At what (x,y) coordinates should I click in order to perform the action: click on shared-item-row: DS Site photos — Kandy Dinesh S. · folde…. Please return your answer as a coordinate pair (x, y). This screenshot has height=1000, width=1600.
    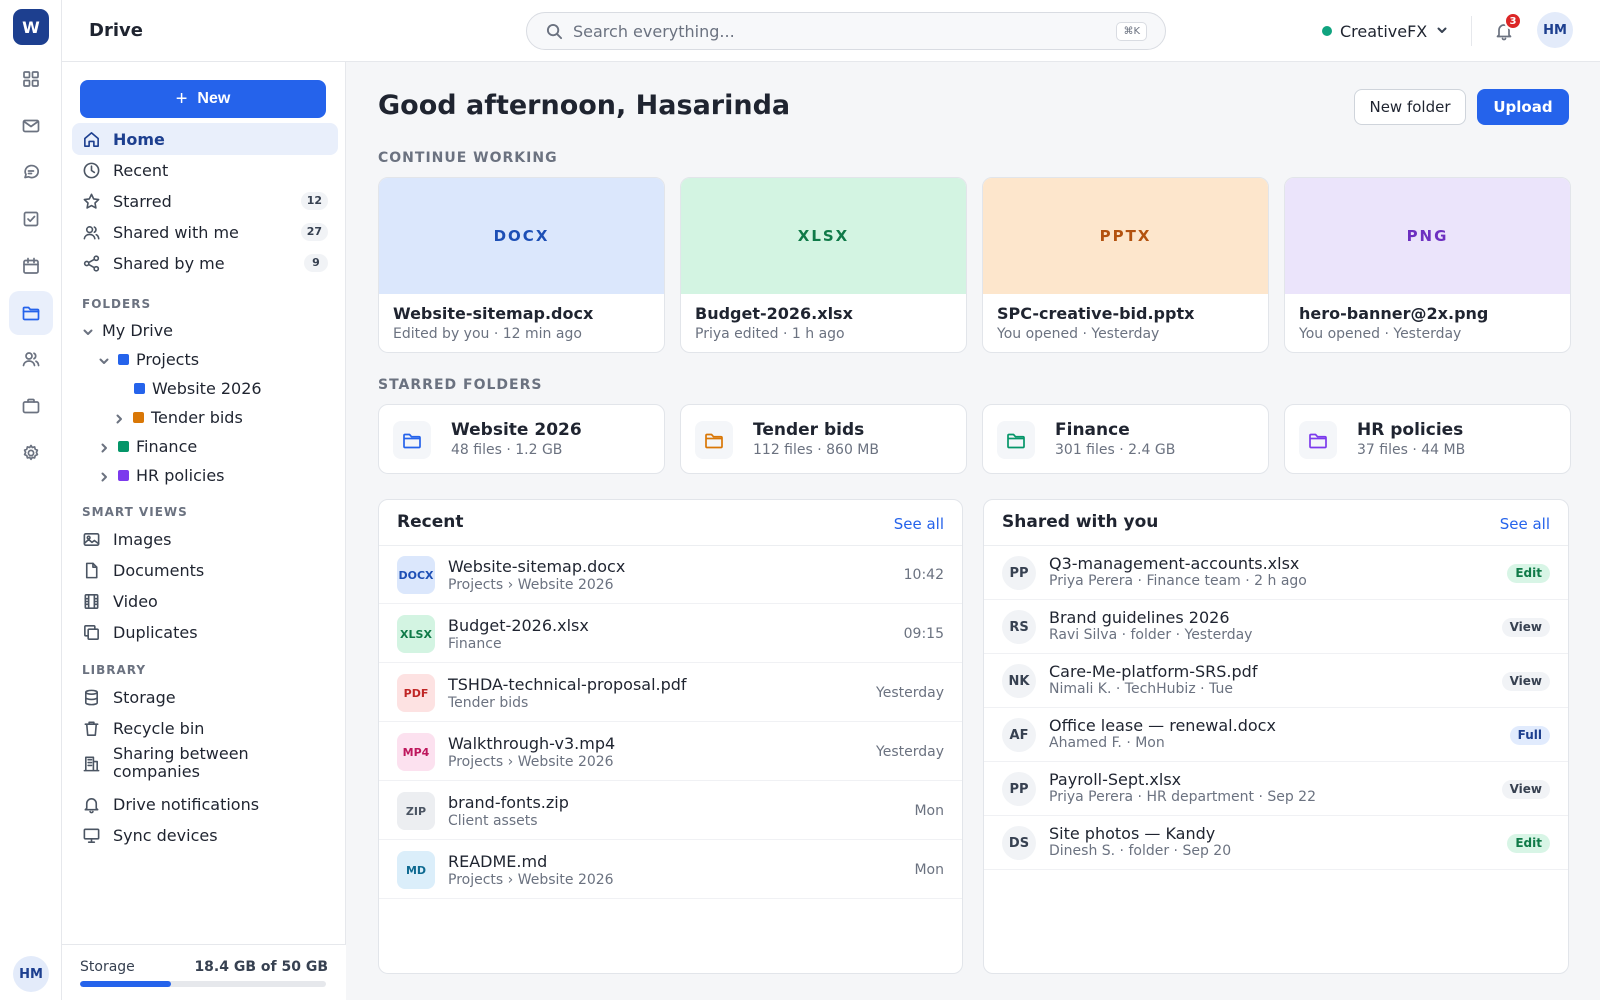
    Looking at the image, I should click on (1276, 843).